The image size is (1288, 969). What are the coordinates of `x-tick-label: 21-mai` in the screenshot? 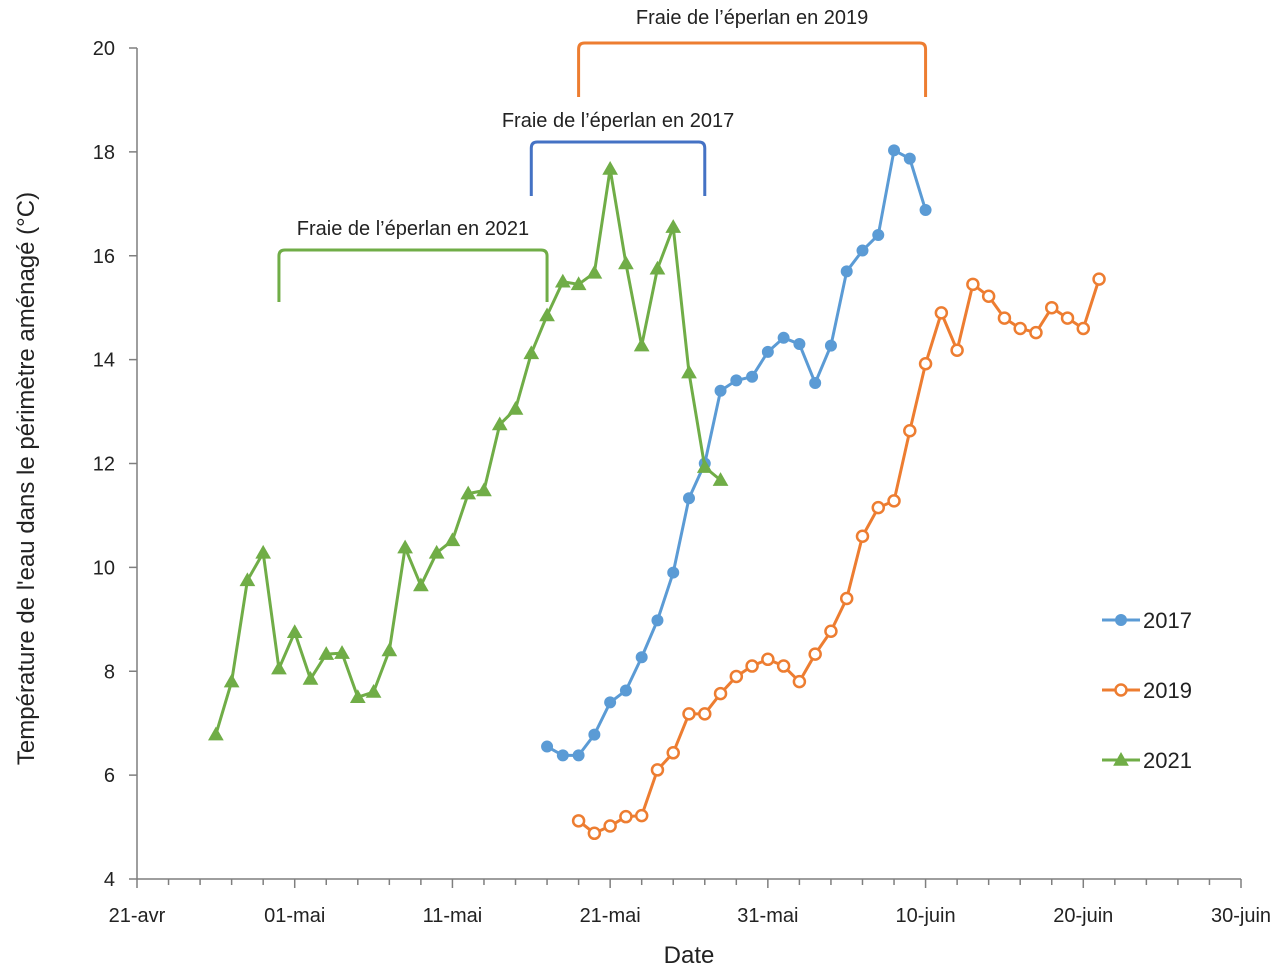 It's located at (610, 916).